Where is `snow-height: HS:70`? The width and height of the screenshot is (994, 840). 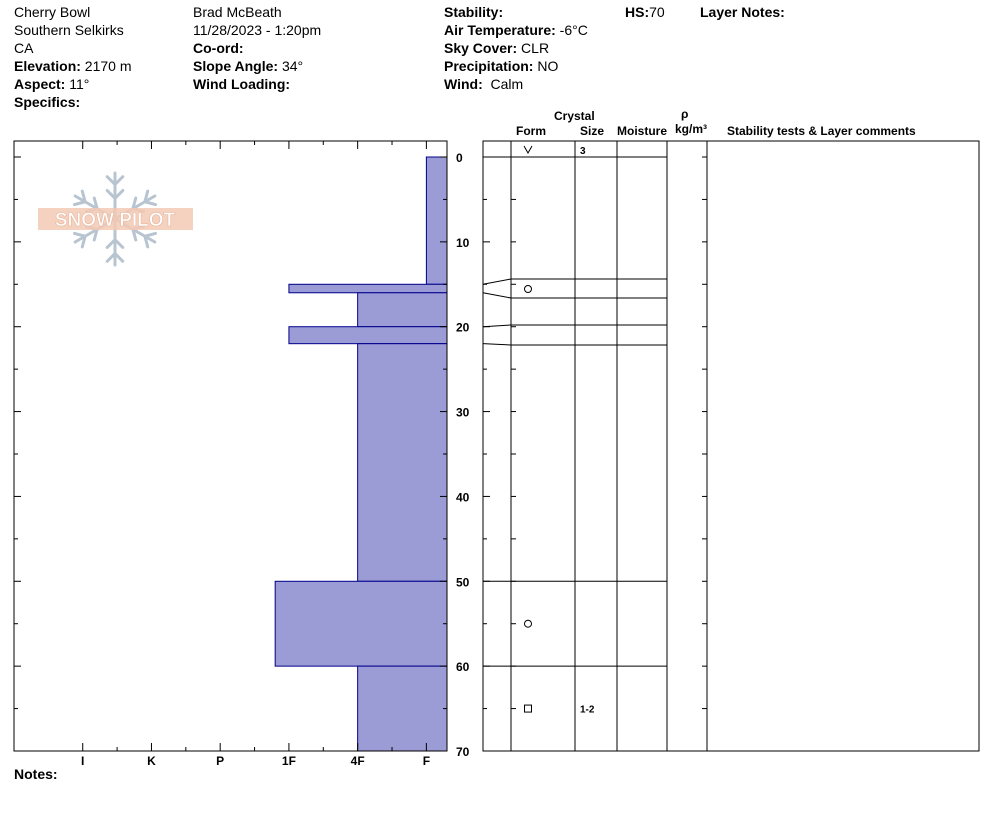
snow-height: HS:70 is located at coordinates (645, 12).